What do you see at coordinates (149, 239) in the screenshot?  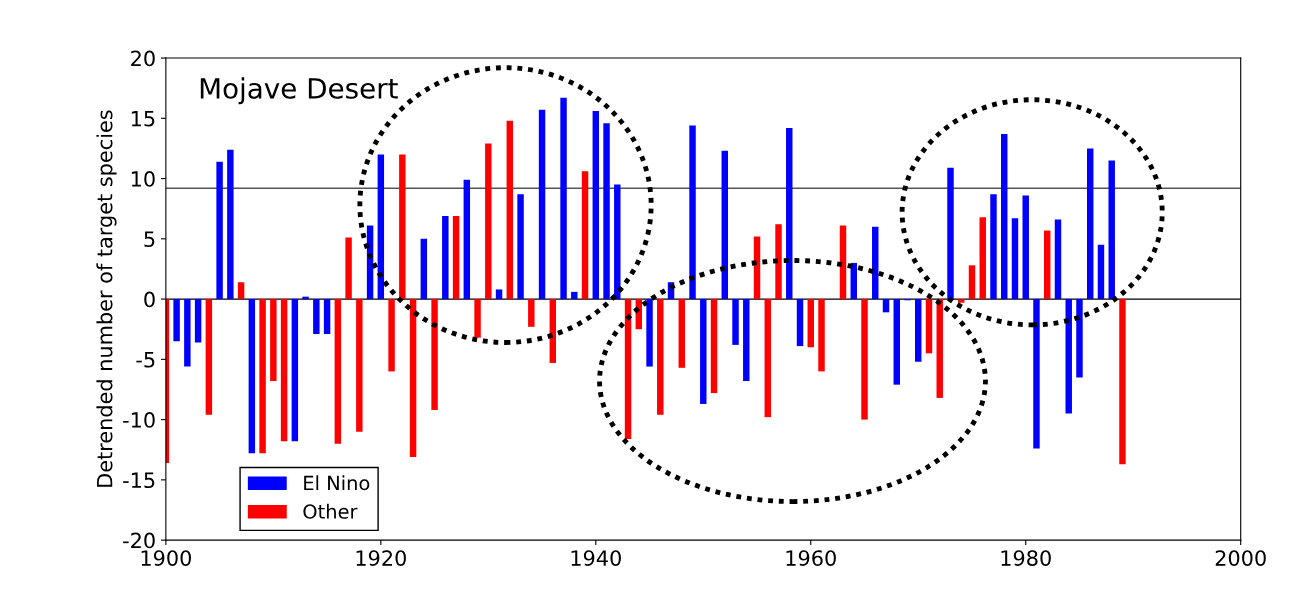 I see `y-tick-label: 5` at bounding box center [149, 239].